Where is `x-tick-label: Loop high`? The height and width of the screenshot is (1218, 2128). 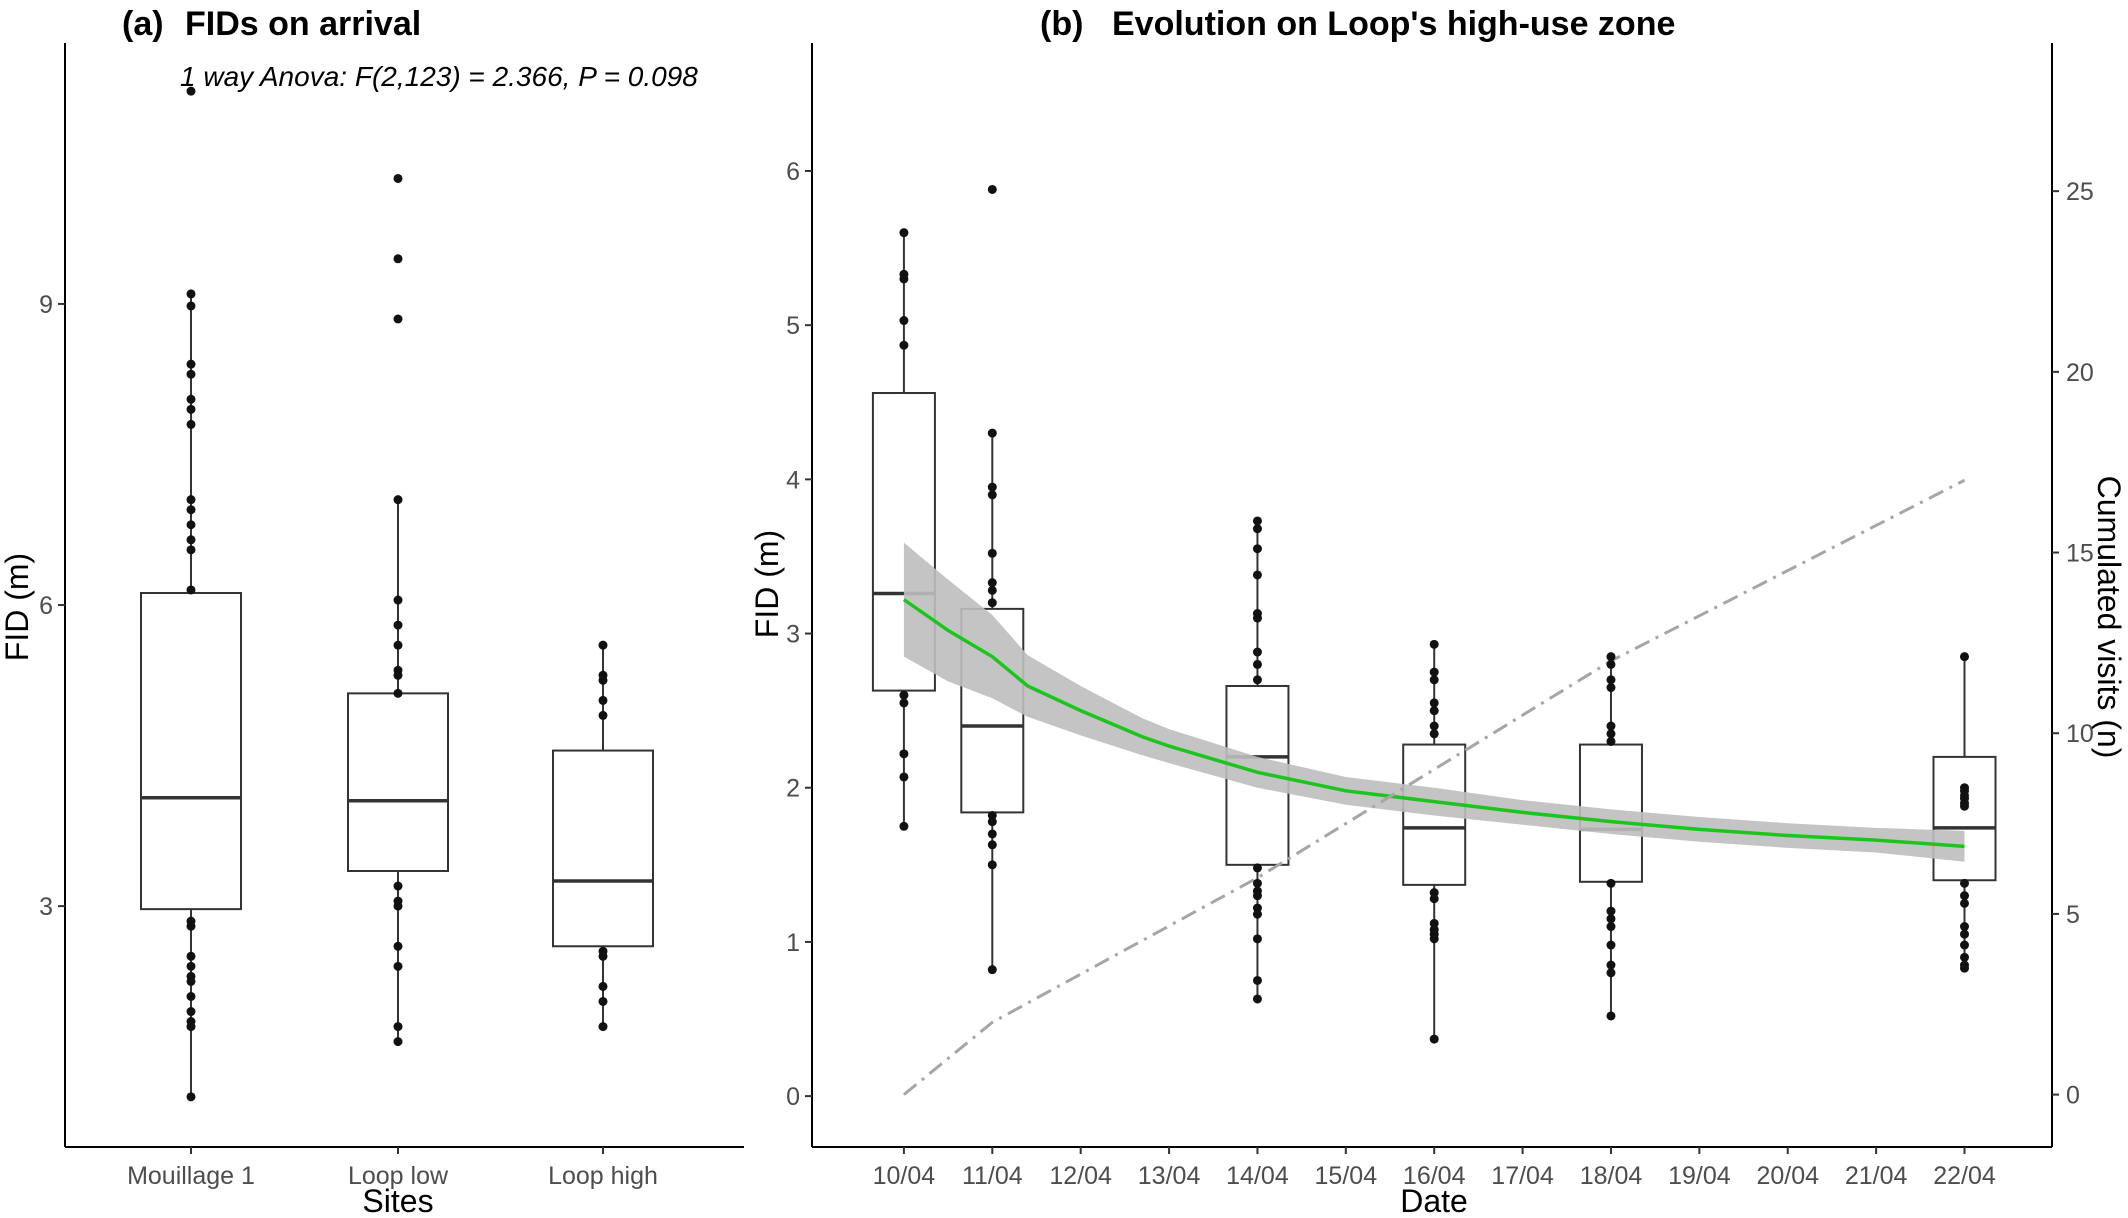 x-tick-label: Loop high is located at coordinates (603, 1176).